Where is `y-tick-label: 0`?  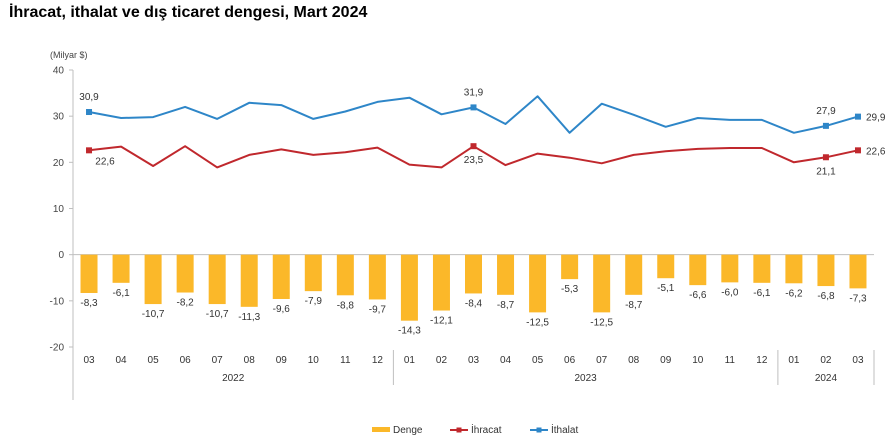 y-tick-label: 0 is located at coordinates (61, 255).